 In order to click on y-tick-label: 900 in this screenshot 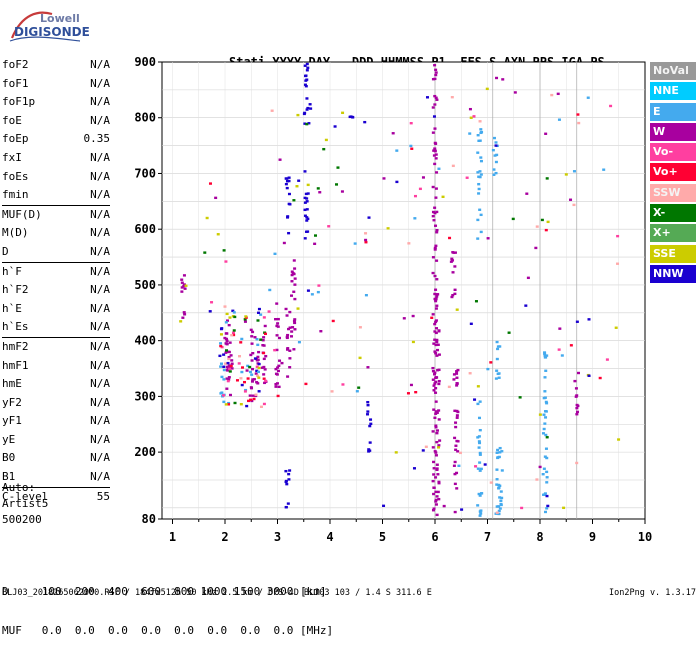, I will do `click(145, 62)`.